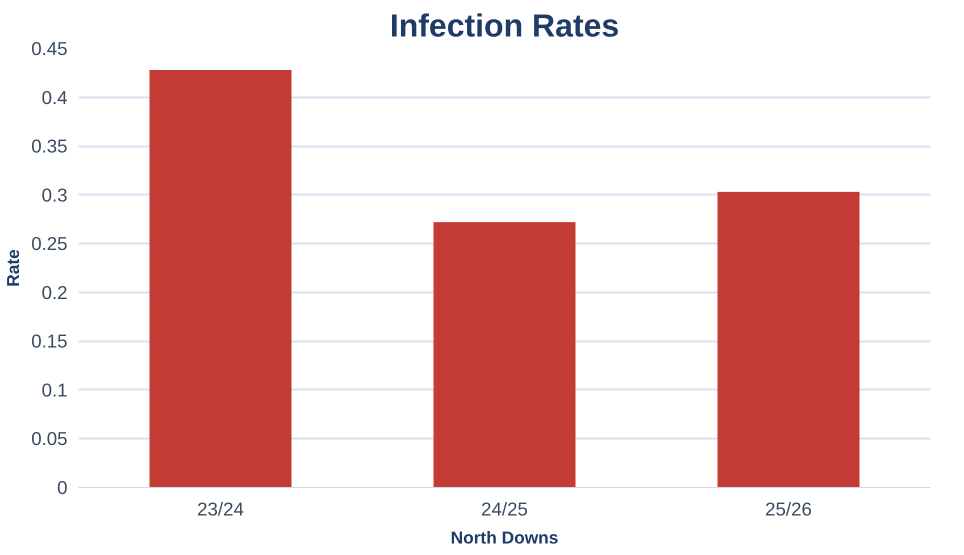 The width and height of the screenshot is (964, 555). What do you see at coordinates (49, 341) in the screenshot?
I see `y-tick-label: 0.15` at bounding box center [49, 341].